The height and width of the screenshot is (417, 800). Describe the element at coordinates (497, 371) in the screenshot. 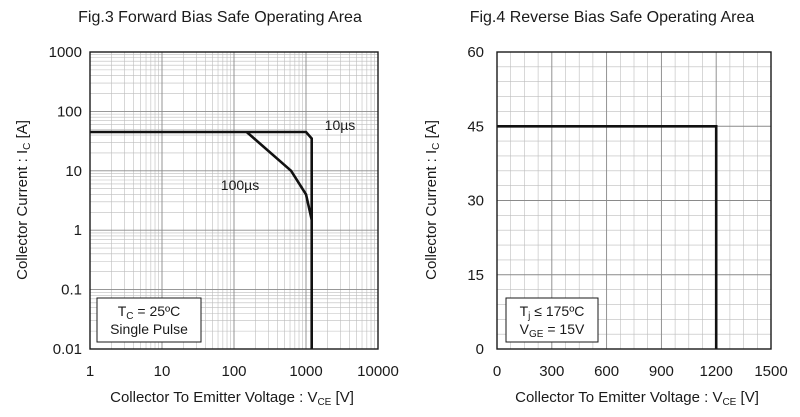

I see `fig4-x-tick-label: 0` at that location.